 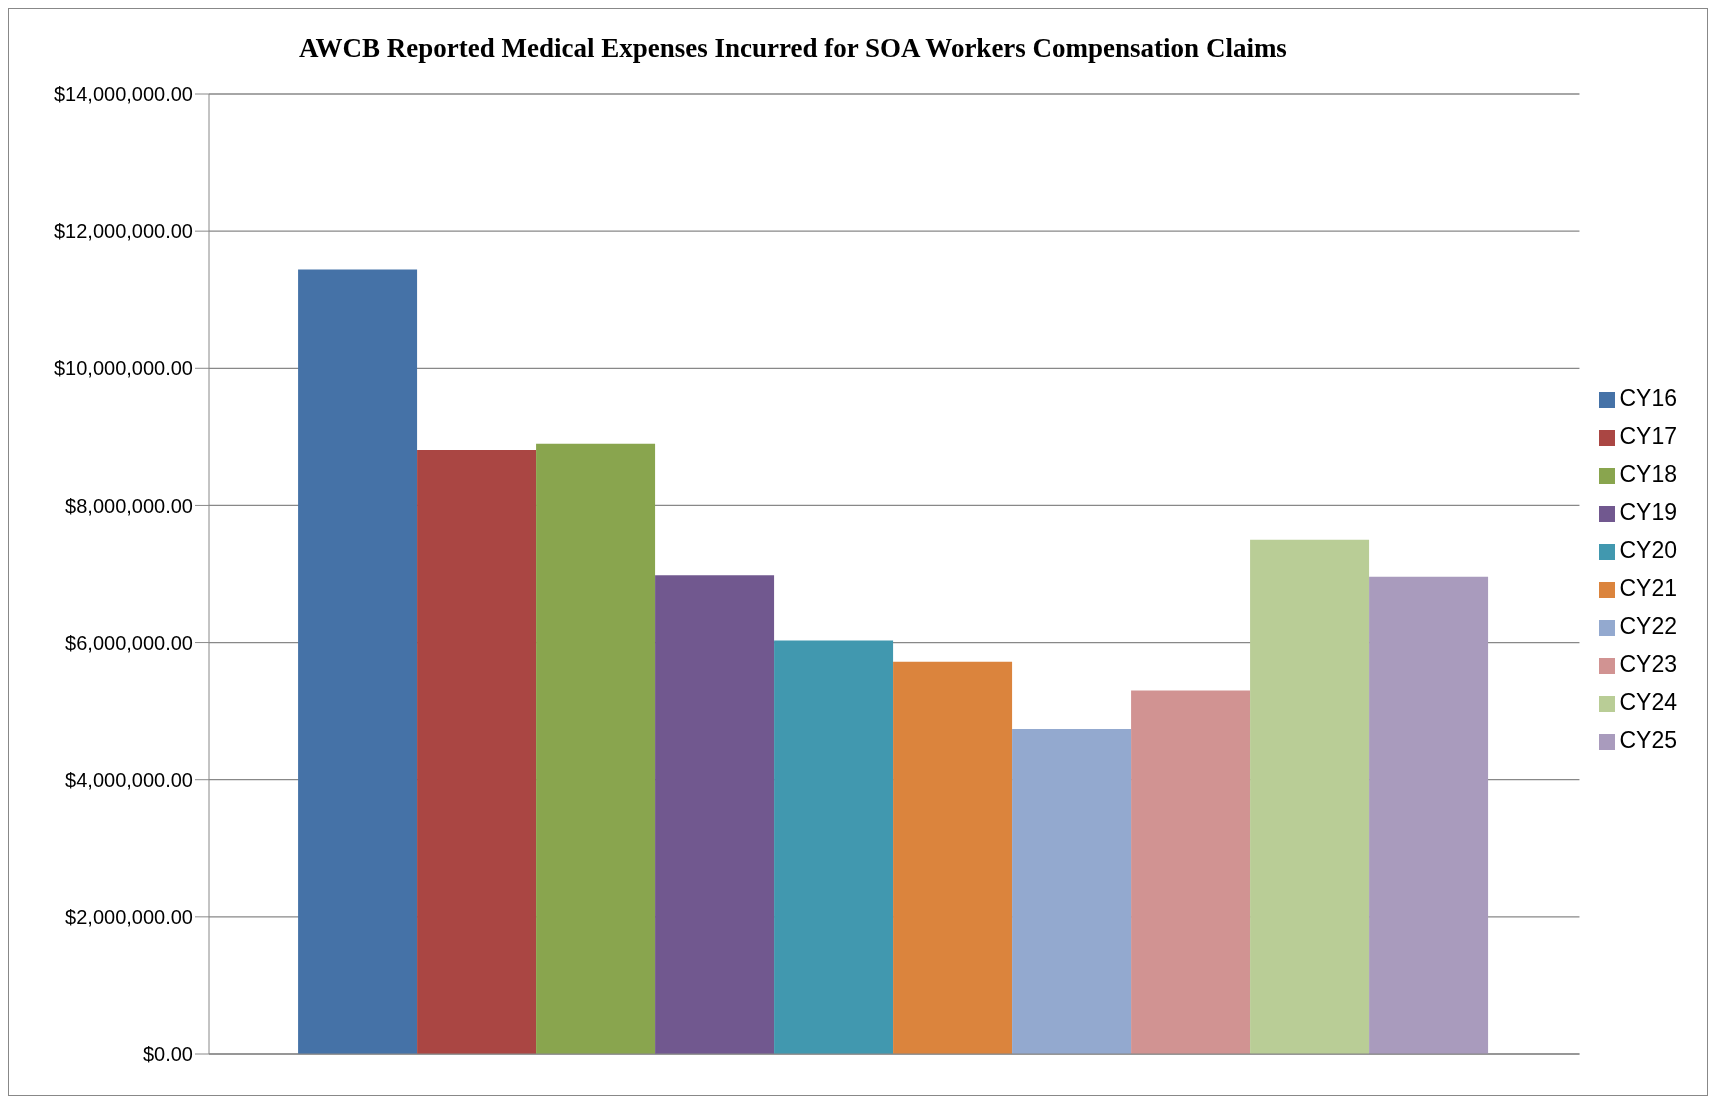 I want to click on legend-label: CY17, so click(x=1648, y=436).